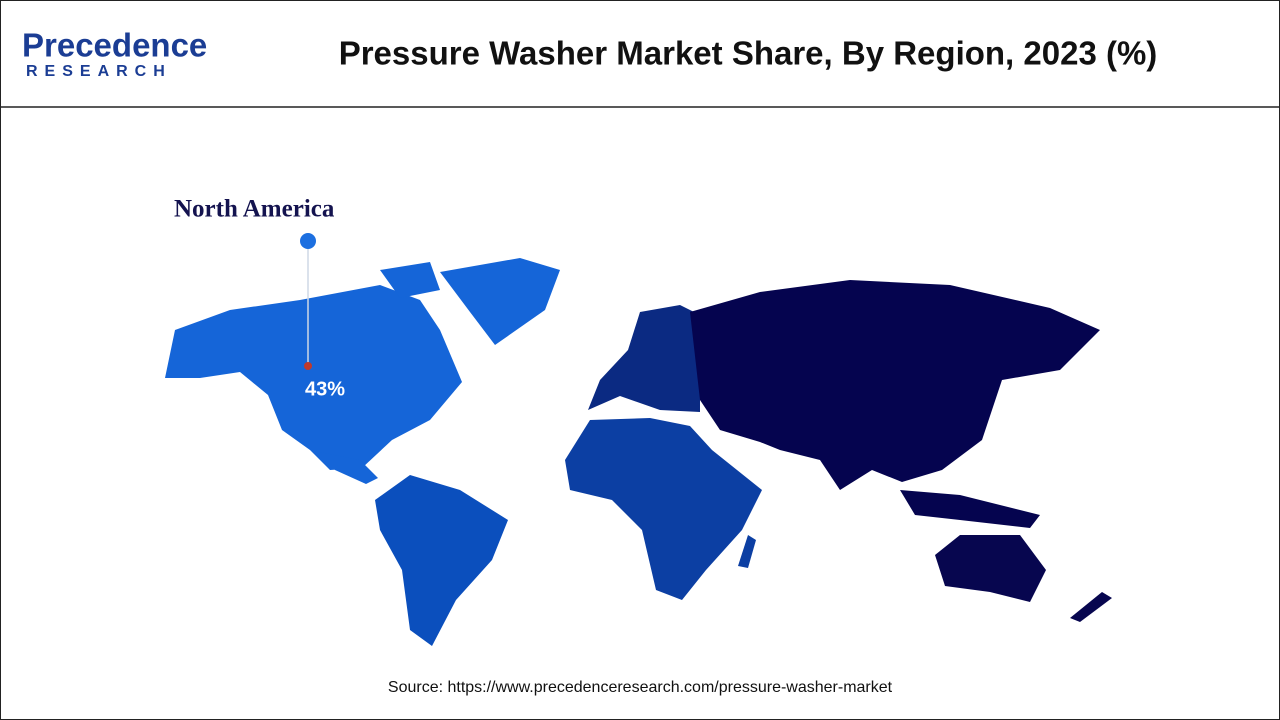  What do you see at coordinates (99, 71) in the screenshot?
I see `logo-bottom: RESEARCH` at bounding box center [99, 71].